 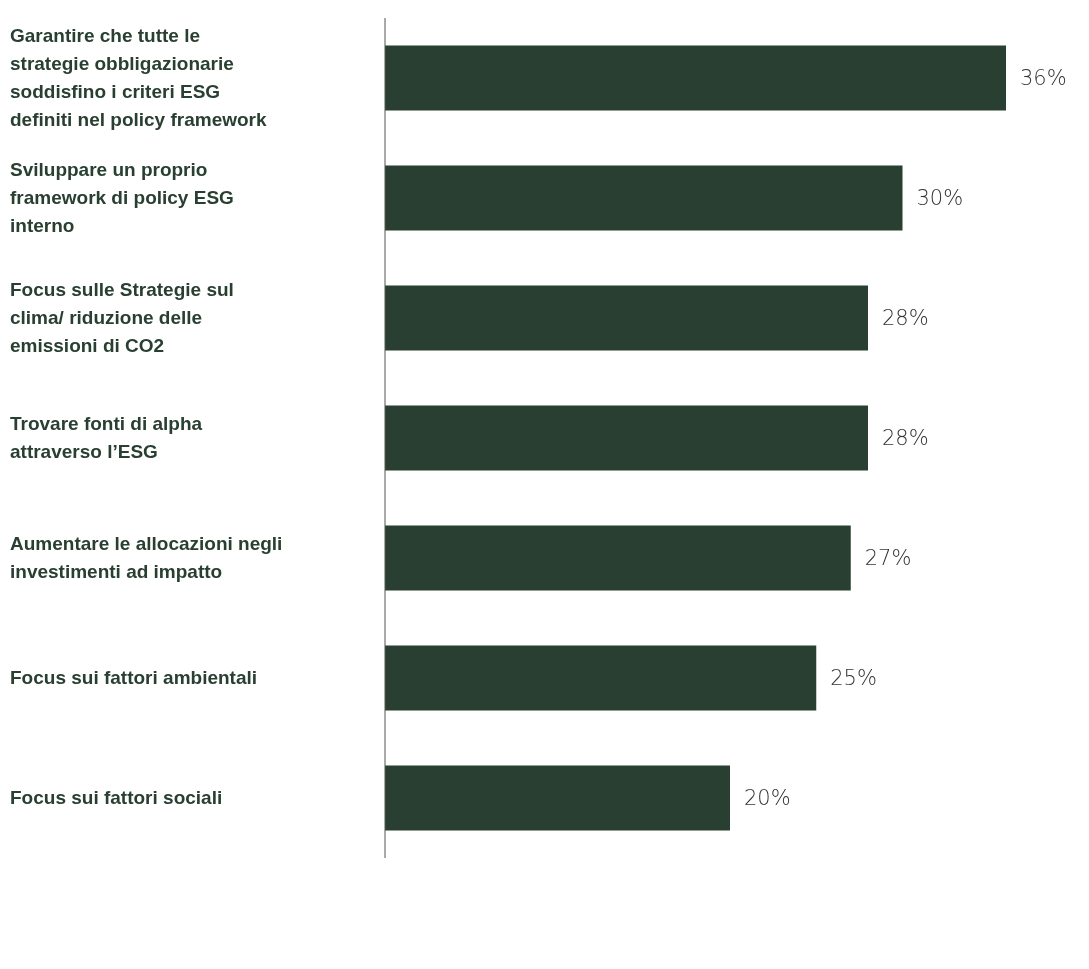 What do you see at coordinates (116, 797) in the screenshot?
I see `y-tick-label: Focus sui fattori sociali` at bounding box center [116, 797].